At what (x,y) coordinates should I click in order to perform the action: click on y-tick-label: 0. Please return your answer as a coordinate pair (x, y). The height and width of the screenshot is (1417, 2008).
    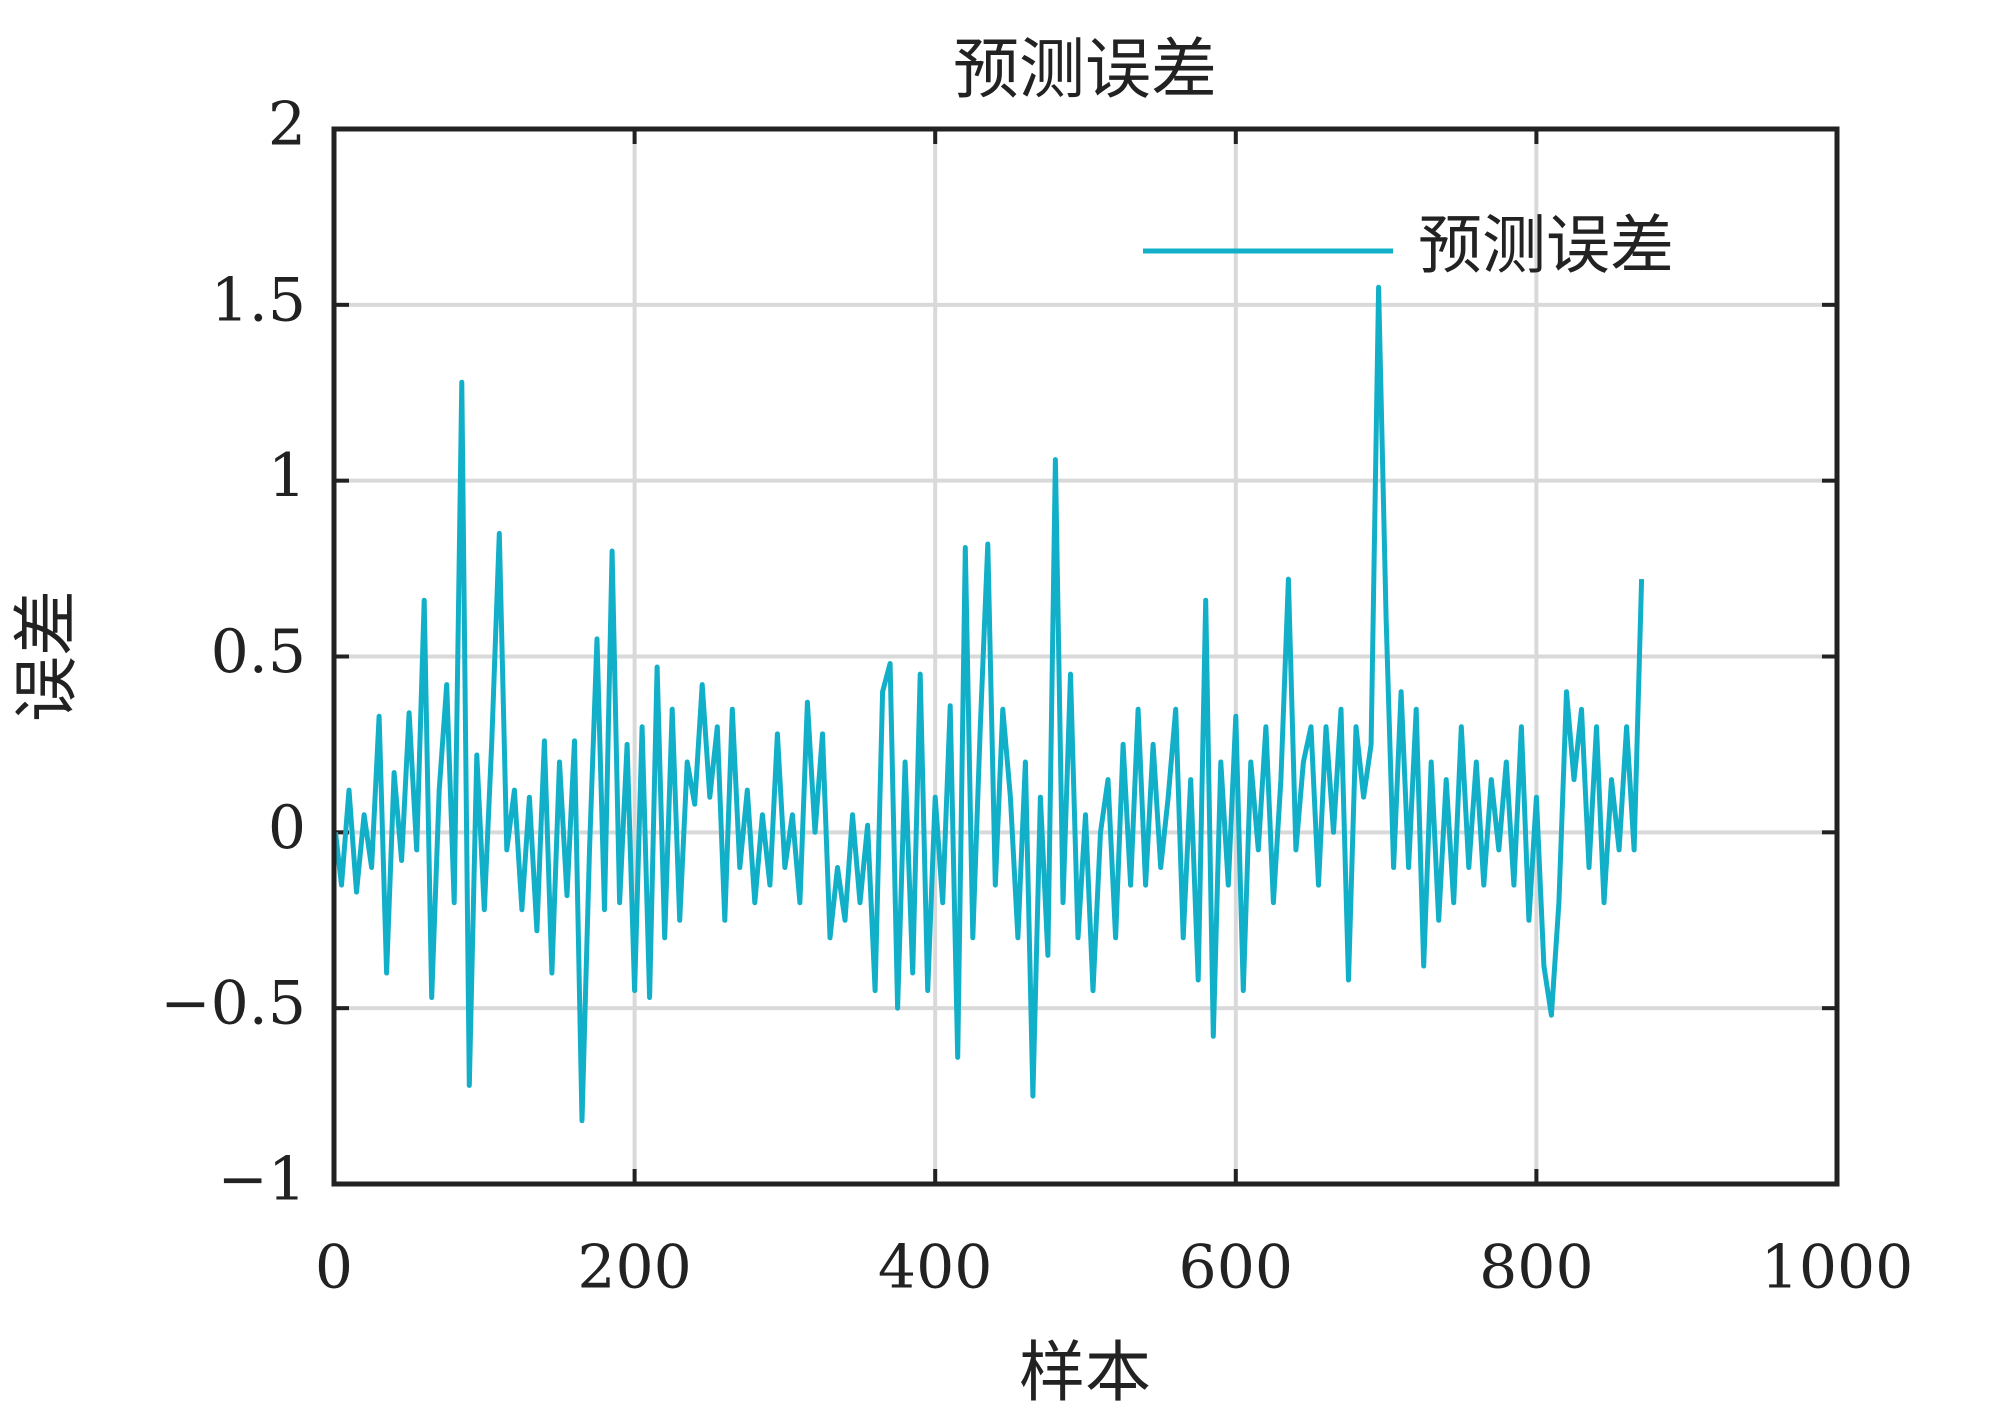
    Looking at the image, I should click on (287, 828).